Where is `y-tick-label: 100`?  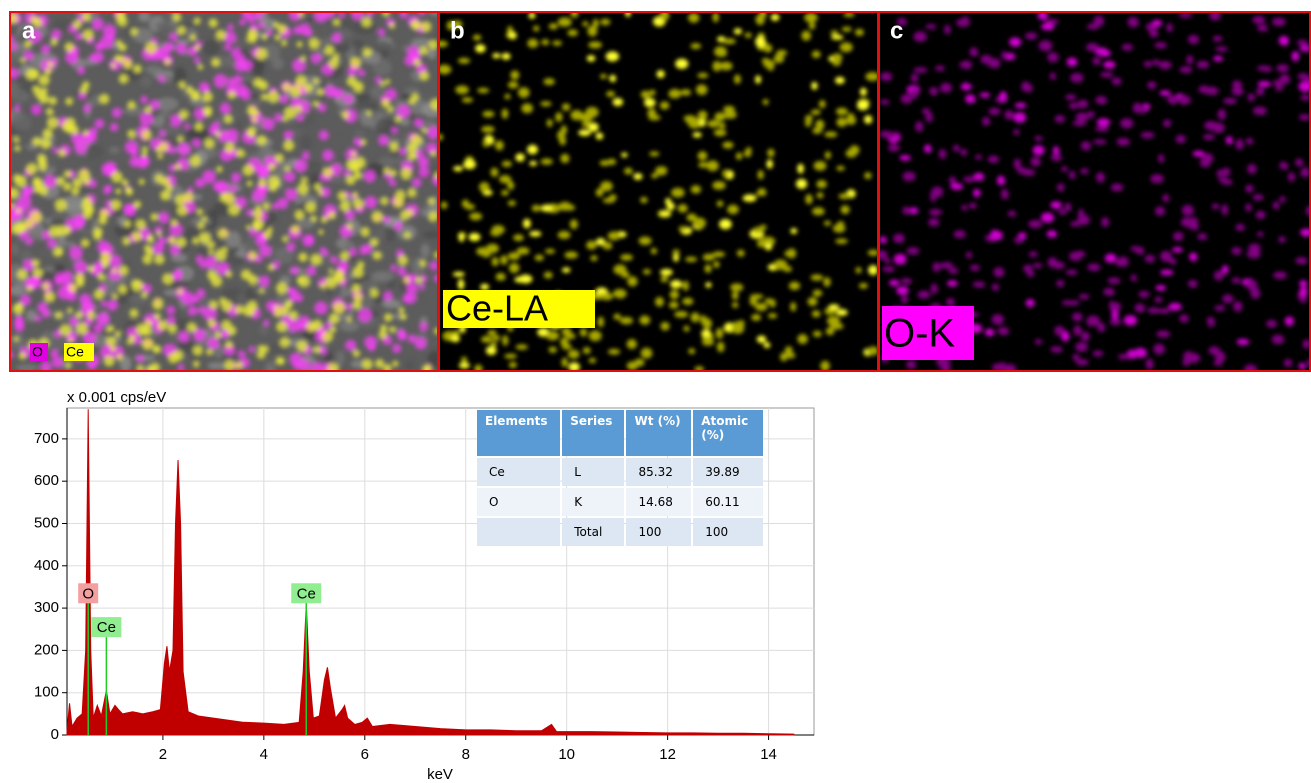
y-tick-label: 100 is located at coordinates (46, 692).